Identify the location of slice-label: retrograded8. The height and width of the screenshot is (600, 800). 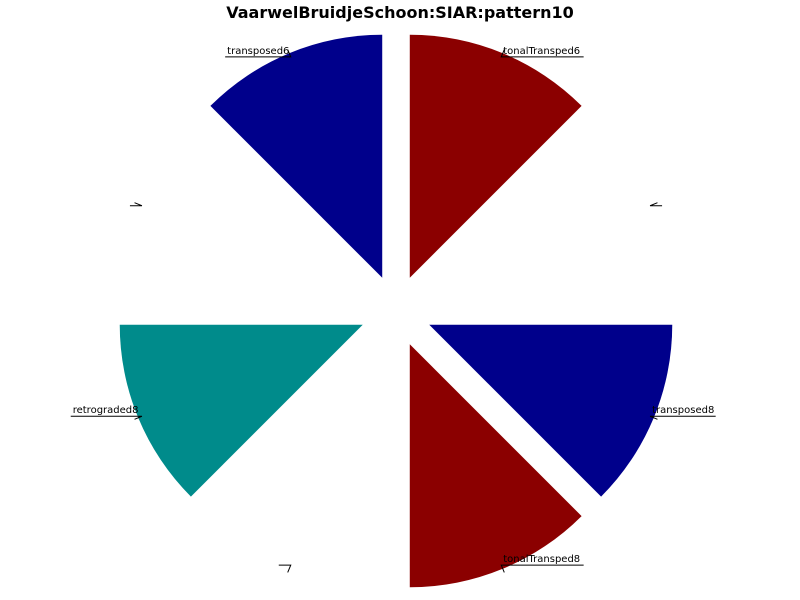
(106, 410).